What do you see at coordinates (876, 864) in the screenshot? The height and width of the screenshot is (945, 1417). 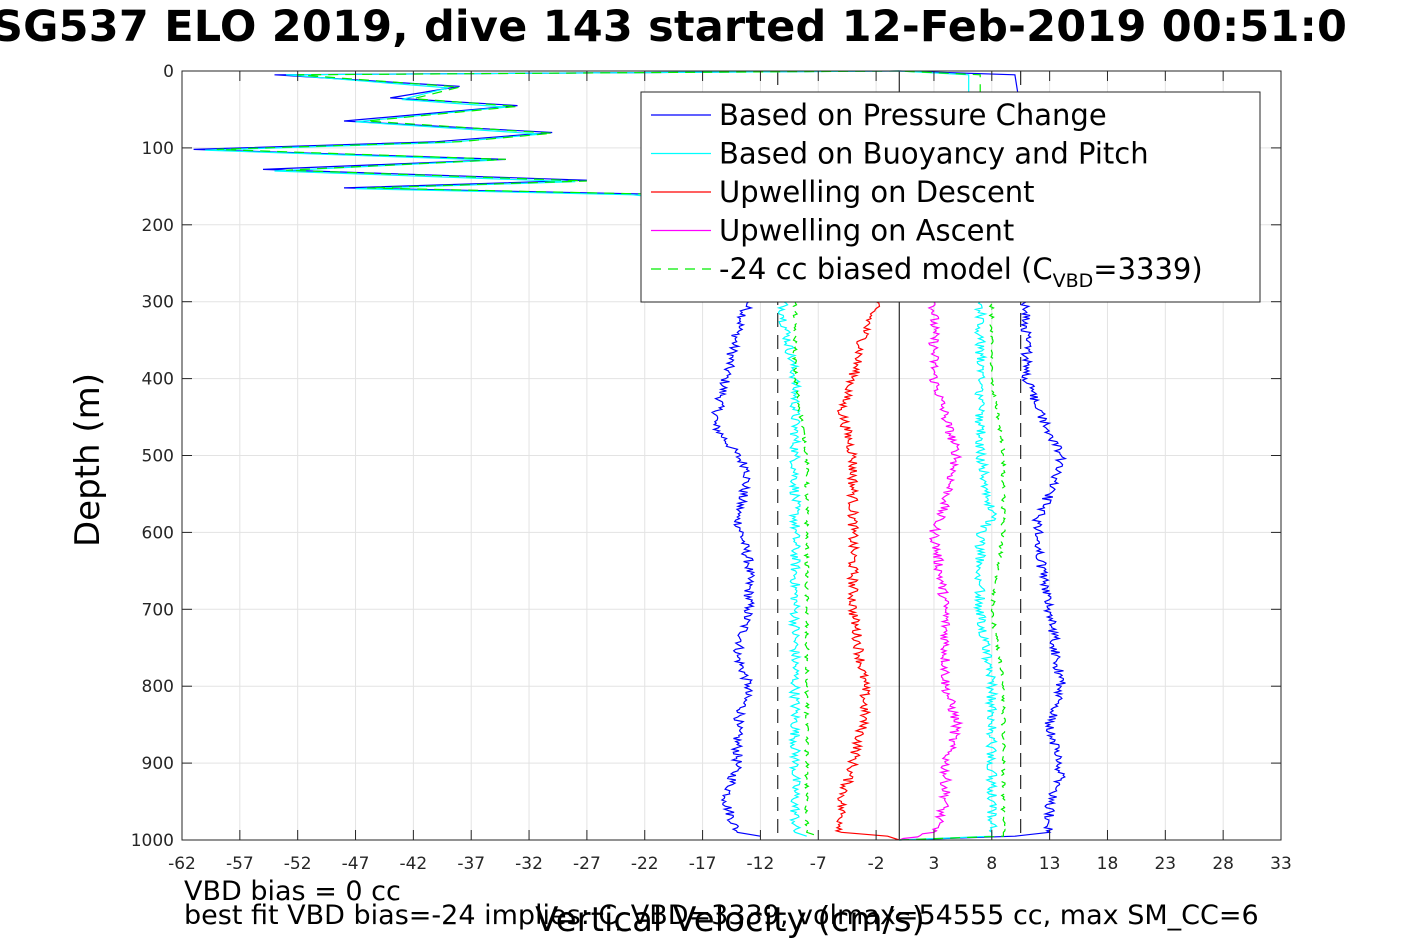 I see `x-tick-label: -2` at bounding box center [876, 864].